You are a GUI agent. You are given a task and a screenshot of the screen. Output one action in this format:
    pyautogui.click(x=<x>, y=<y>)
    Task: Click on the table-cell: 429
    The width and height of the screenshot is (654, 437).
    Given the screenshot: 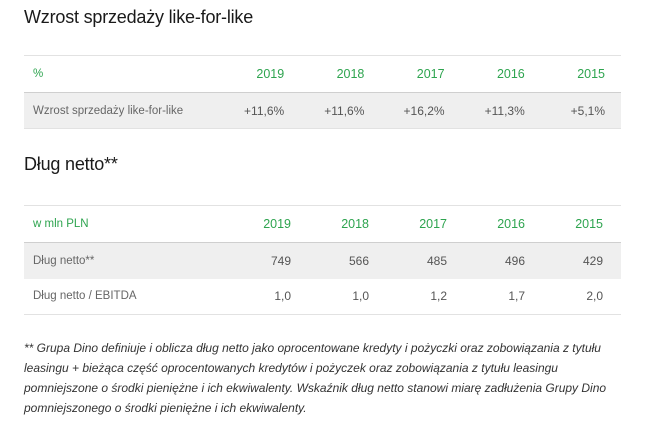 What is the action you would take?
    pyautogui.click(x=592, y=260)
    